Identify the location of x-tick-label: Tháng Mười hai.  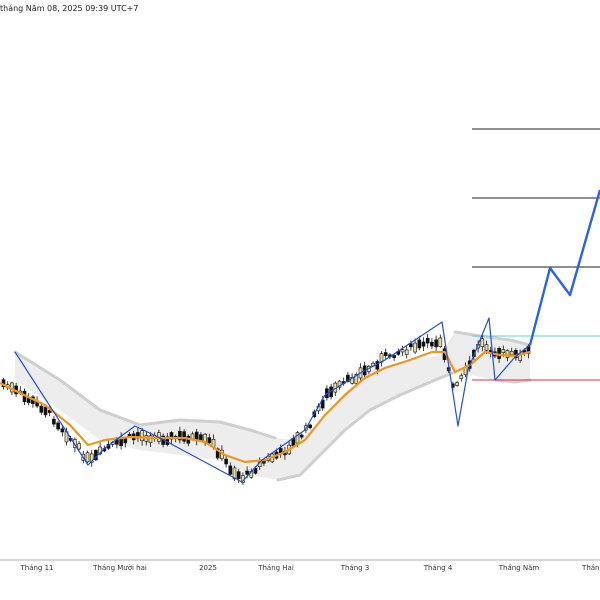
(119, 568).